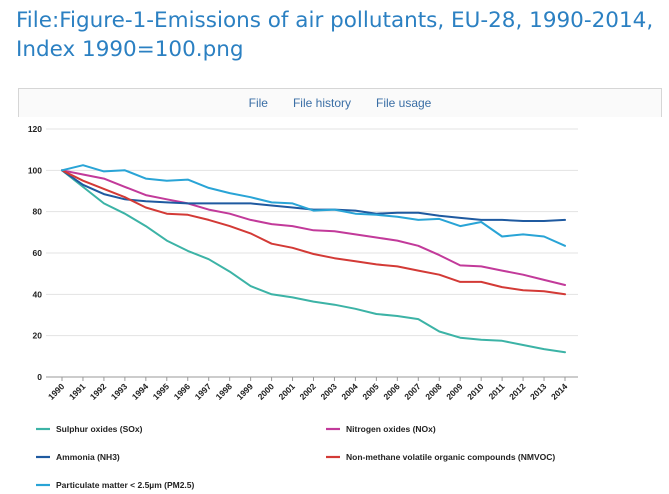 The height and width of the screenshot is (494, 669). I want to click on legend-item: Sulphur oxides (SOx), so click(89, 429).